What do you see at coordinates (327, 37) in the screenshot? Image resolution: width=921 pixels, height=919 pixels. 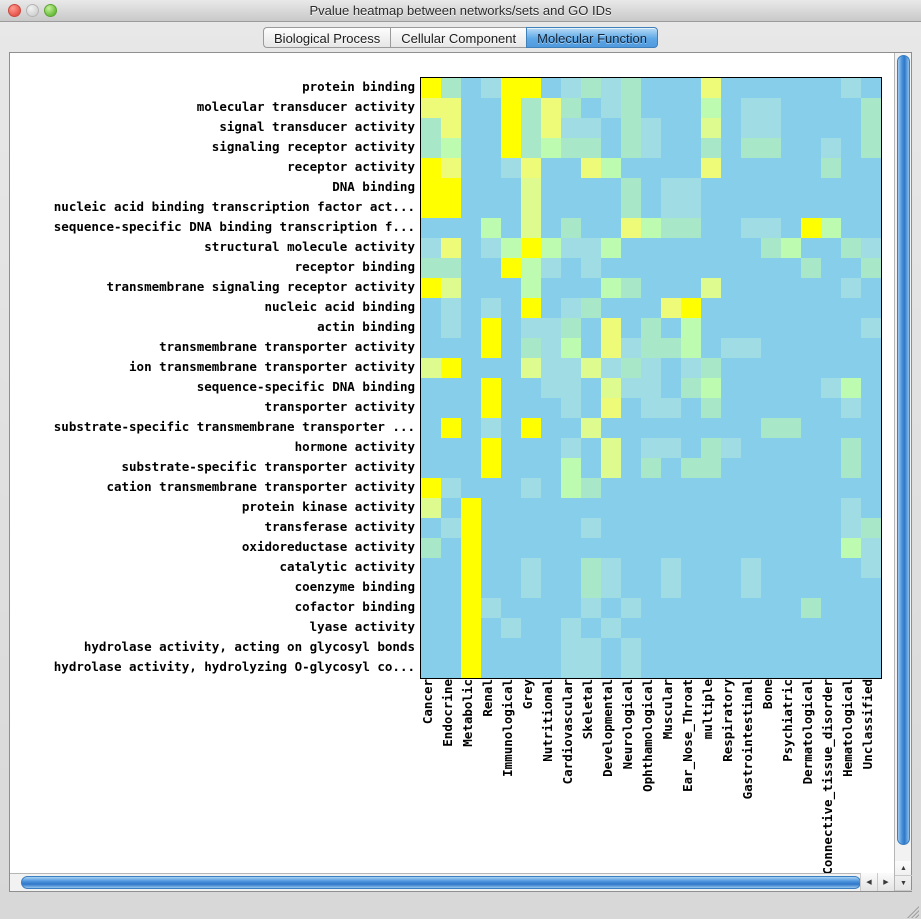 I see `tab-biological-process: Biological Process` at bounding box center [327, 37].